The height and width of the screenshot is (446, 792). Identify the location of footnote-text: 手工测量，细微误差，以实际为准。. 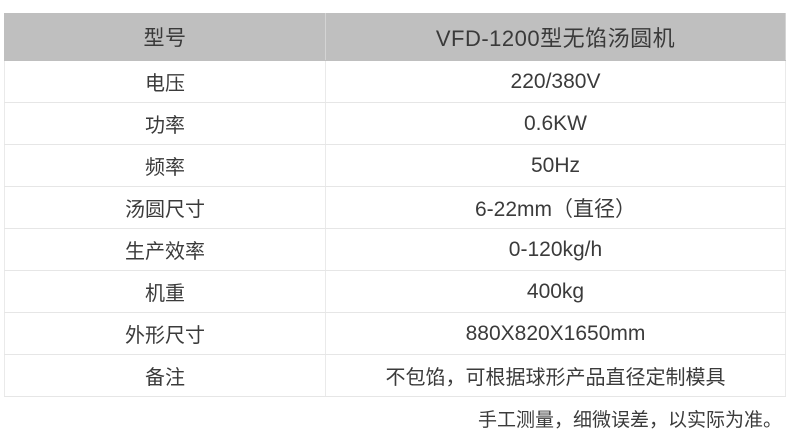
(629, 420).